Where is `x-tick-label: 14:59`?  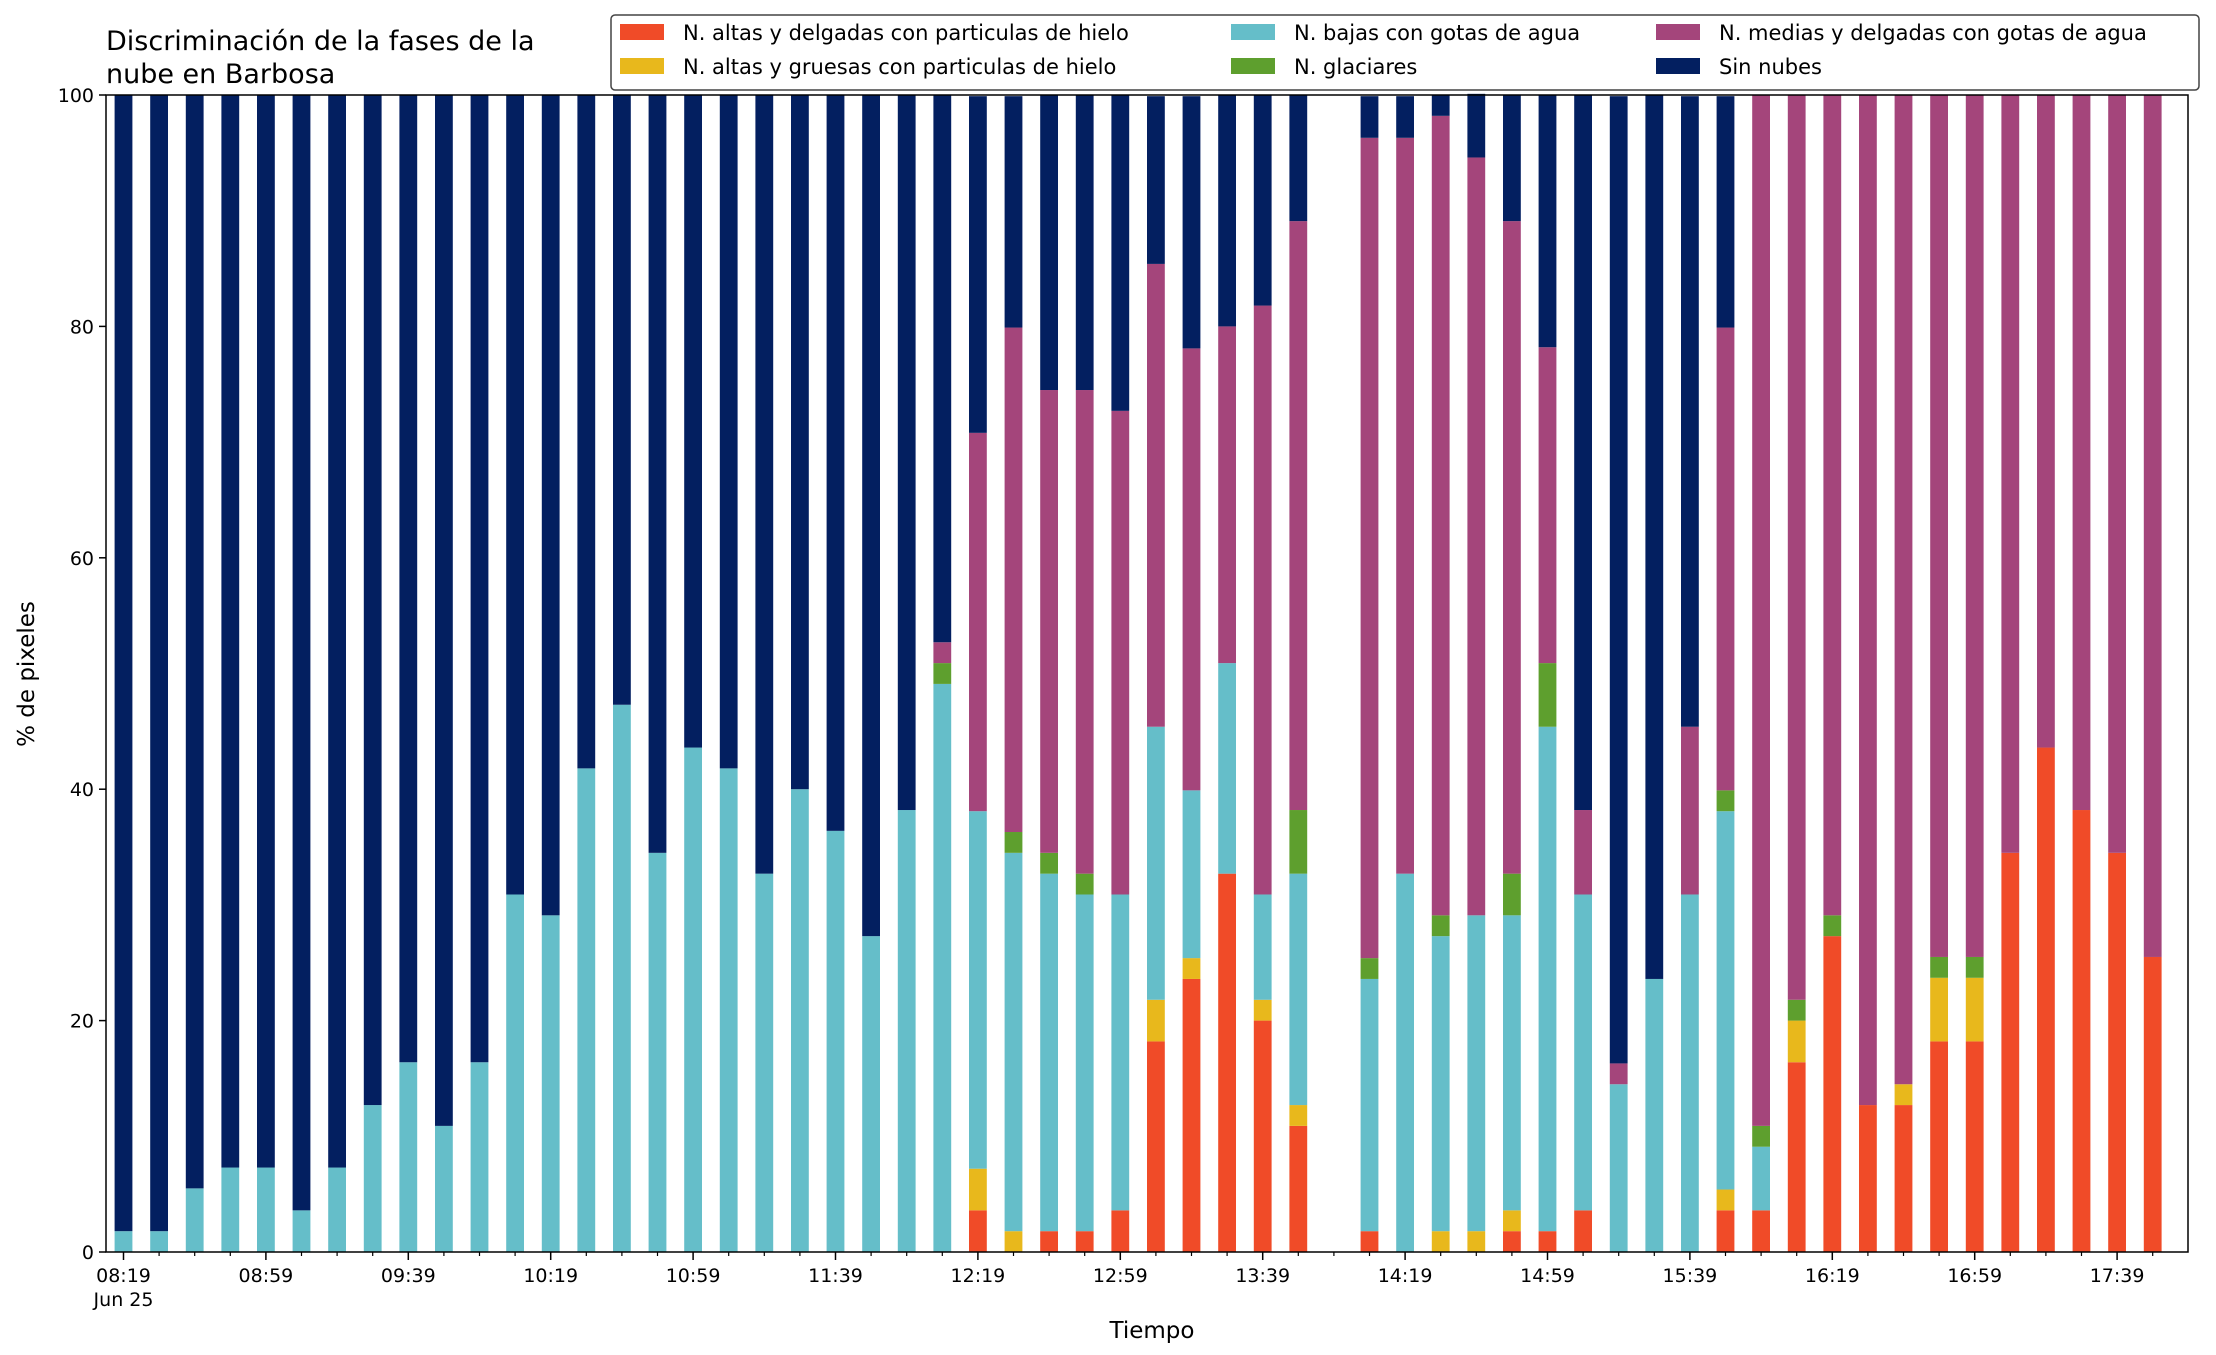 x-tick-label: 14:59 is located at coordinates (1547, 1276).